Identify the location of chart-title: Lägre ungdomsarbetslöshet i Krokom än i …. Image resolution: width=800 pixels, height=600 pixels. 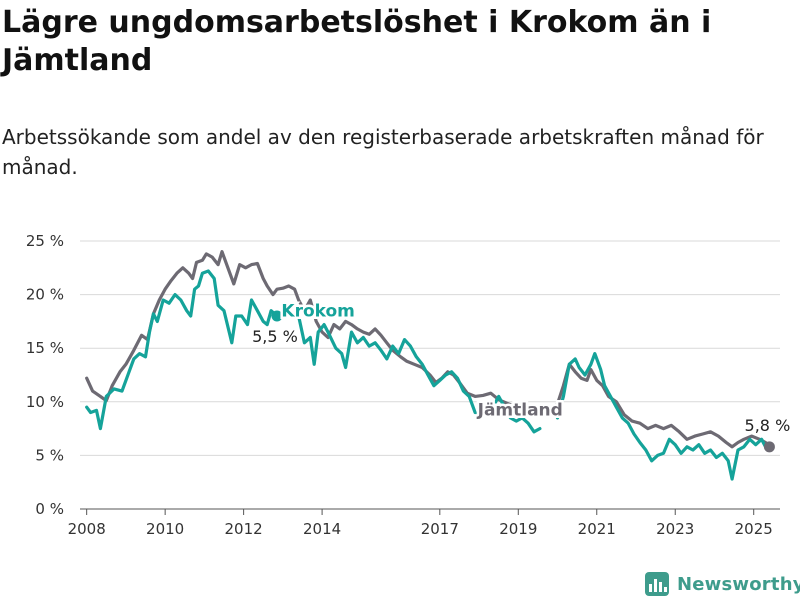
(357, 41).